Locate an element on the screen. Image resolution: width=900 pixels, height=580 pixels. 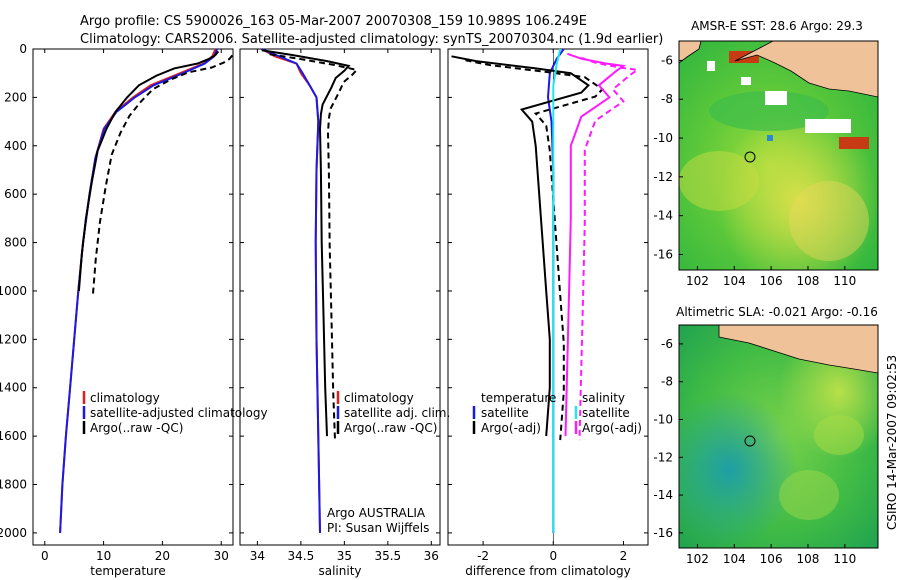
legend-label-temp-satellite: satellite is located at coordinates (505, 413).